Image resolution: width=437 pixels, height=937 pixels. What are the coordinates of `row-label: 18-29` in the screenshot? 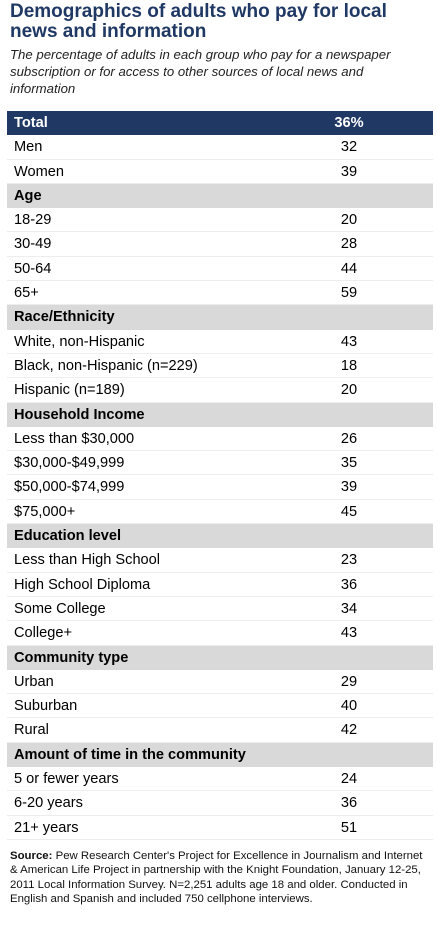 It's located at (33, 220).